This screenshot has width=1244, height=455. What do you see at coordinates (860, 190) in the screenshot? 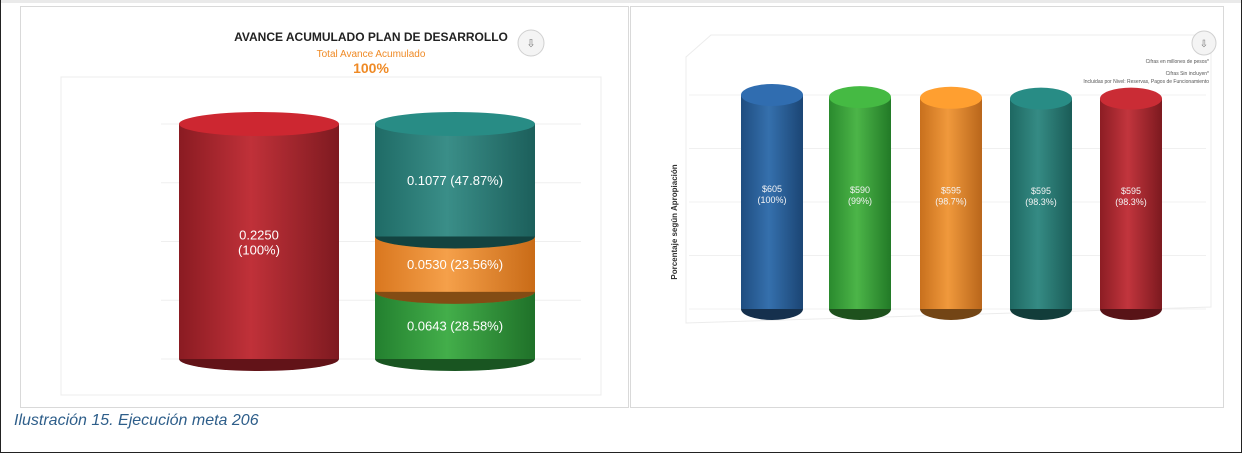
I see `data-label: $590` at bounding box center [860, 190].